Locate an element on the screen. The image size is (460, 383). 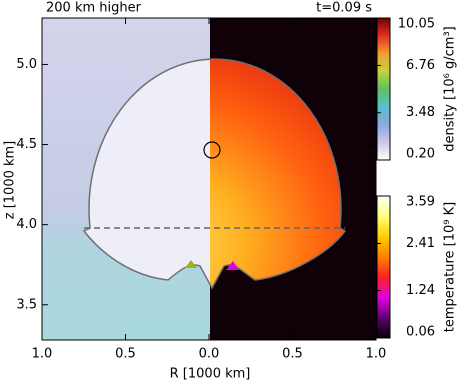
y-axis-label: z [1000 km] is located at coordinates (10, 180).